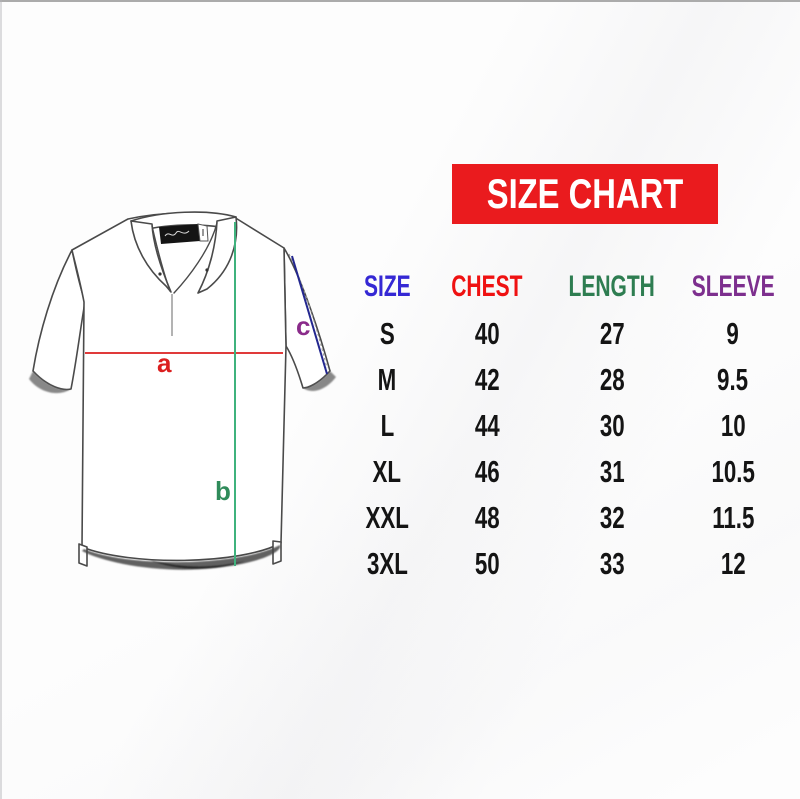 This screenshot has width=800, height=799. Describe the element at coordinates (177, 233) in the screenshot. I see `brand-label-script` at that location.